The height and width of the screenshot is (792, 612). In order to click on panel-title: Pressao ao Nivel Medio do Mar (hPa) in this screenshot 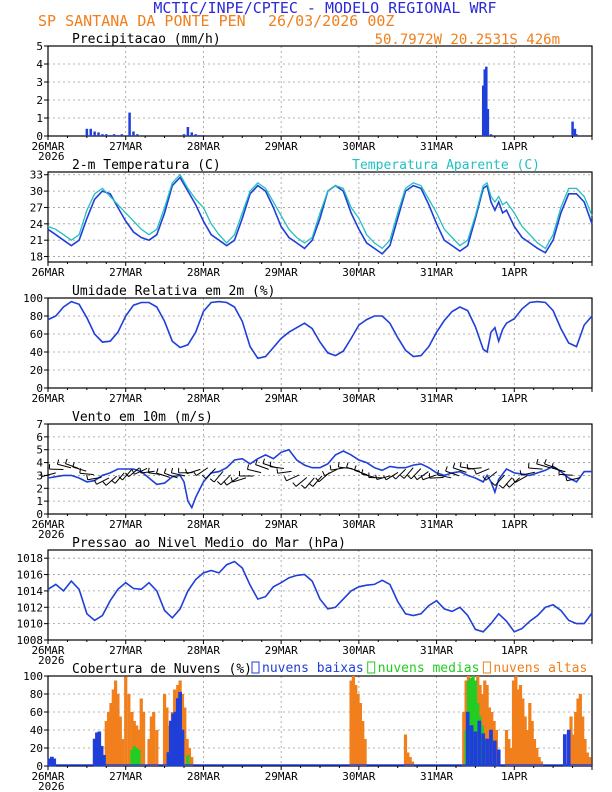, I will do `click(209, 543)`.